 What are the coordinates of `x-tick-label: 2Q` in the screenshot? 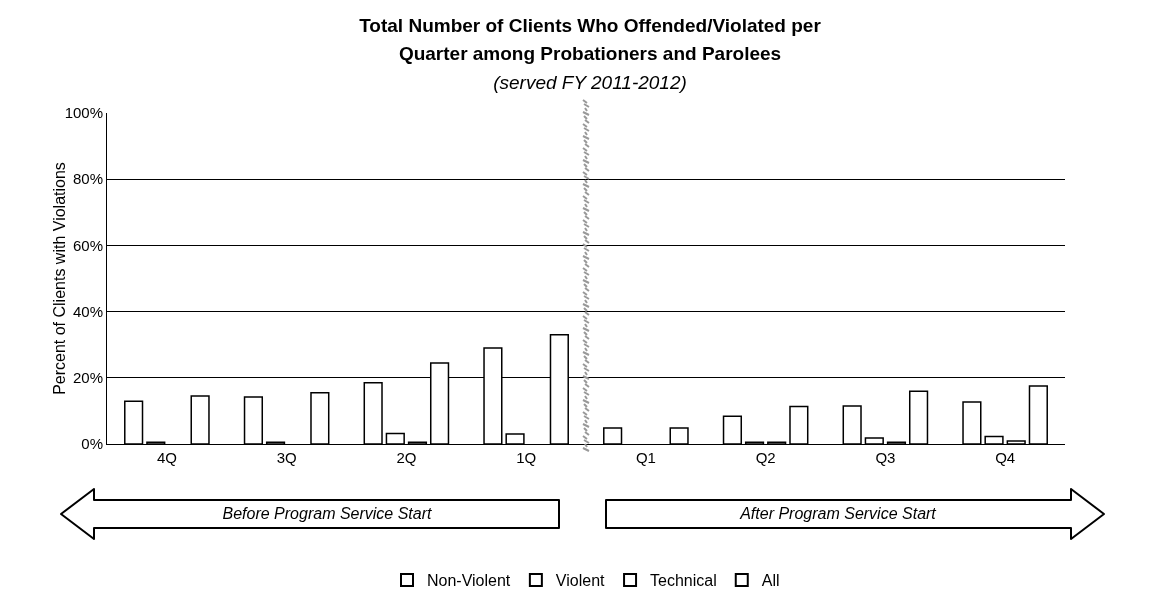 It's located at (406, 457).